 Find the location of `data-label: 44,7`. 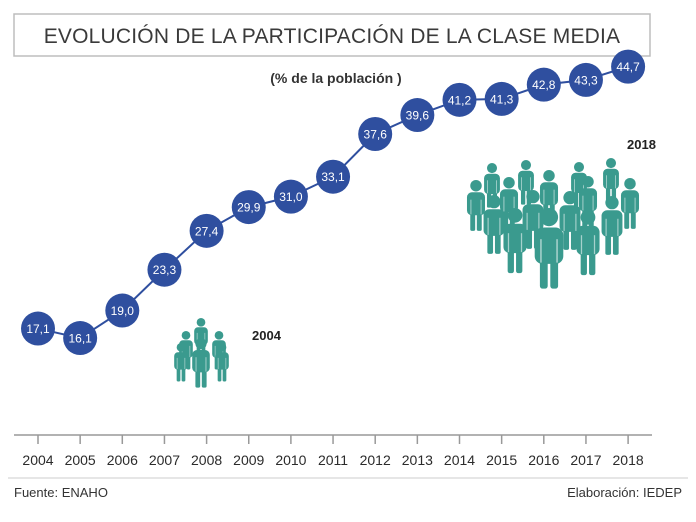

data-label: 44,7 is located at coordinates (628, 67).